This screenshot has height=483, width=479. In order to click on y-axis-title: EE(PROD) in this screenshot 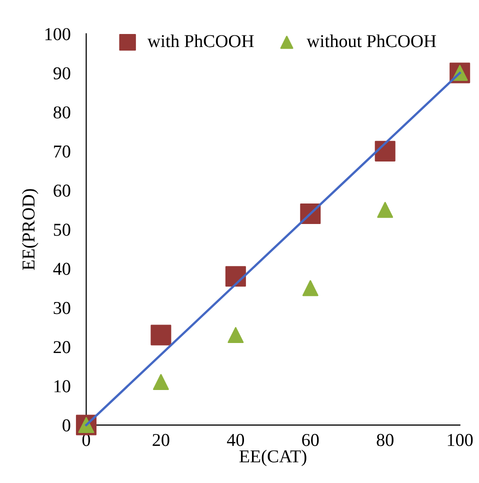, I will do `click(30, 229)`.